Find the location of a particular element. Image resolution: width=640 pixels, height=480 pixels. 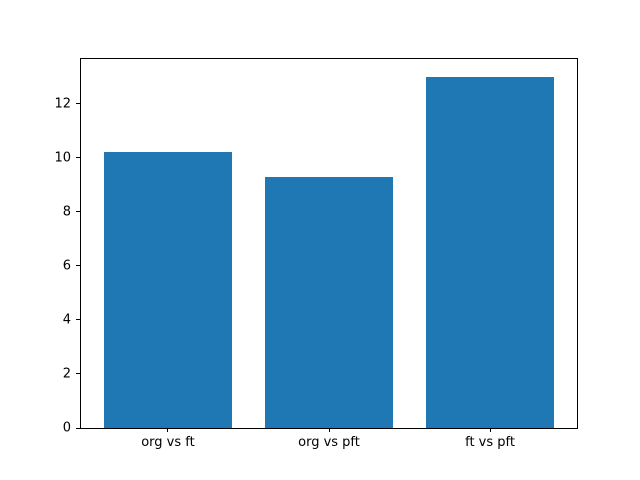

x-axis-tick-label: ft vs pft is located at coordinates (490, 442).